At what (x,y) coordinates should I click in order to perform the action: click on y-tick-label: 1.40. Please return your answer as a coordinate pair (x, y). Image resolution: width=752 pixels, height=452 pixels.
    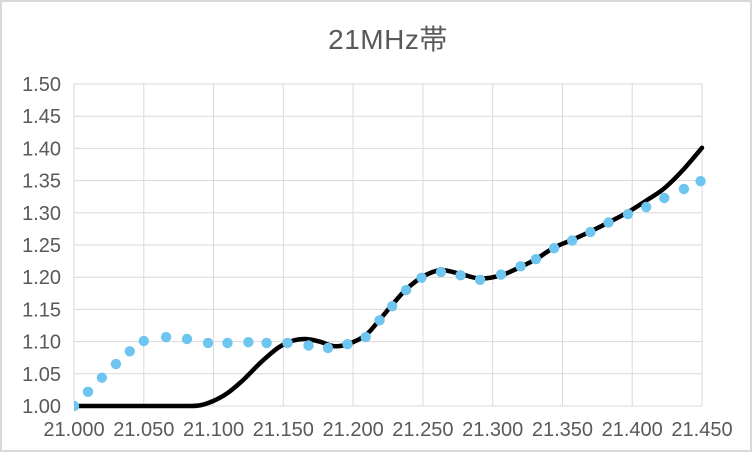
    Looking at the image, I should click on (41, 149).